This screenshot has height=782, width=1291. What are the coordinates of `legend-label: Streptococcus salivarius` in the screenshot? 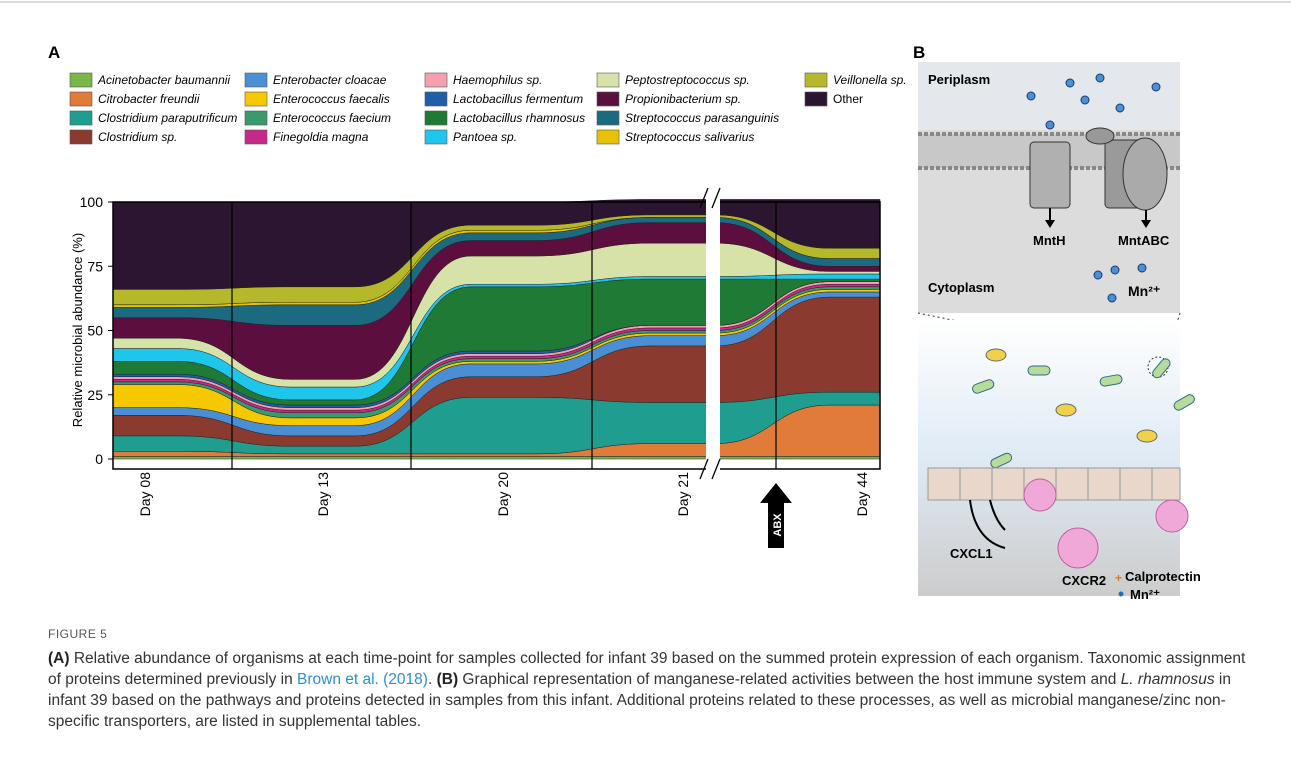 It's located at (689, 137).